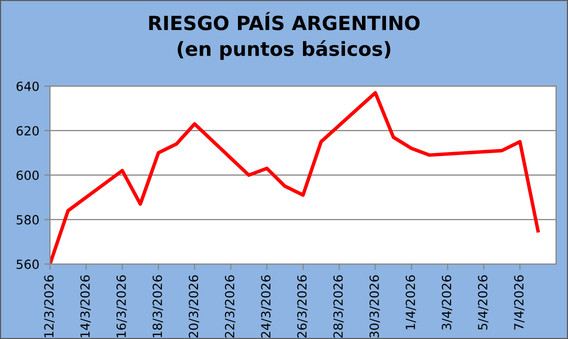  Describe the element at coordinates (158, 306) in the screenshot. I see `x-tick-label: 18/3/2026` at that location.